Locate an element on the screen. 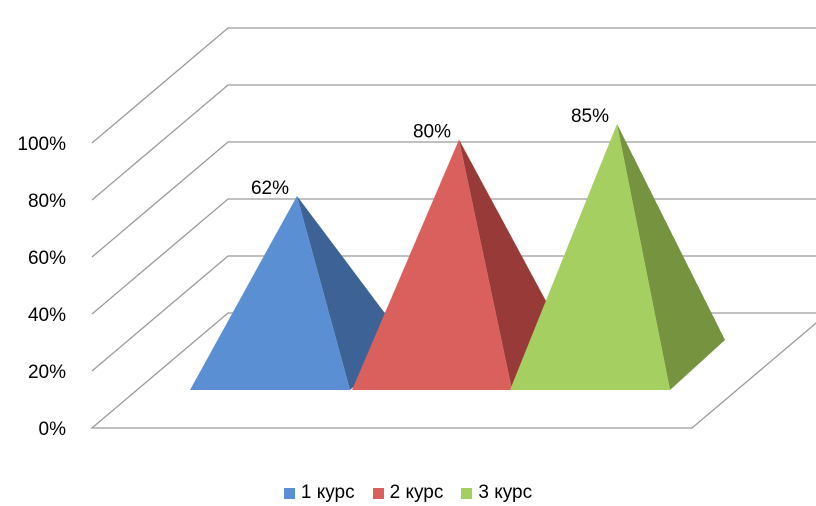  legend-item-2: 2 курс is located at coordinates (408, 493).